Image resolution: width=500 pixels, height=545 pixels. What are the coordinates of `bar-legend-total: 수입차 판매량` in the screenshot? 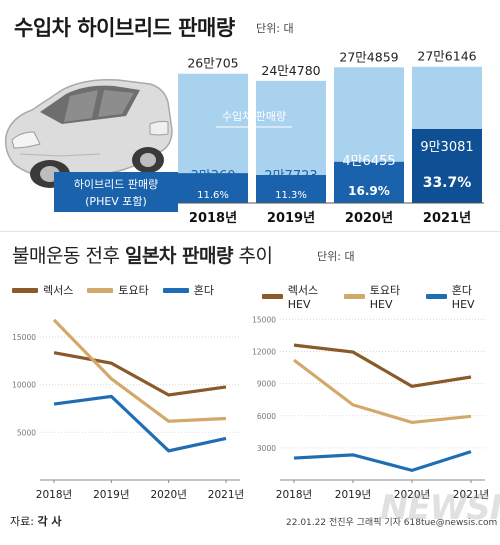 It's located at (254, 116).